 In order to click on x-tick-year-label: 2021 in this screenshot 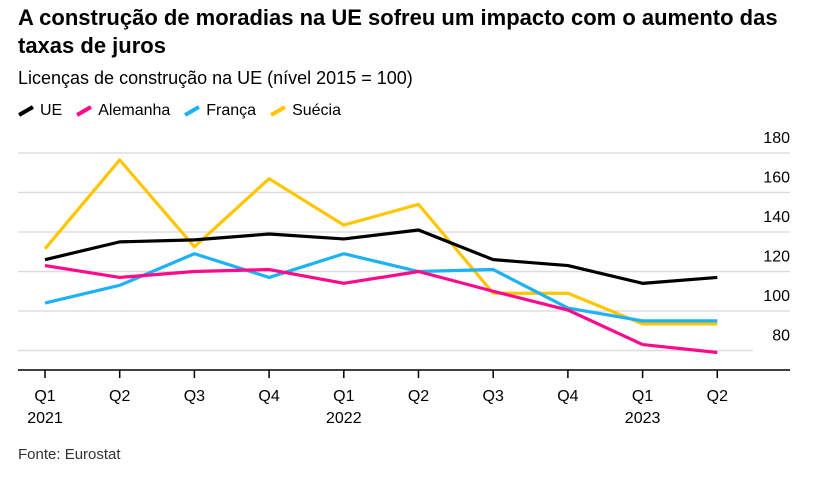, I will do `click(45, 418)`.